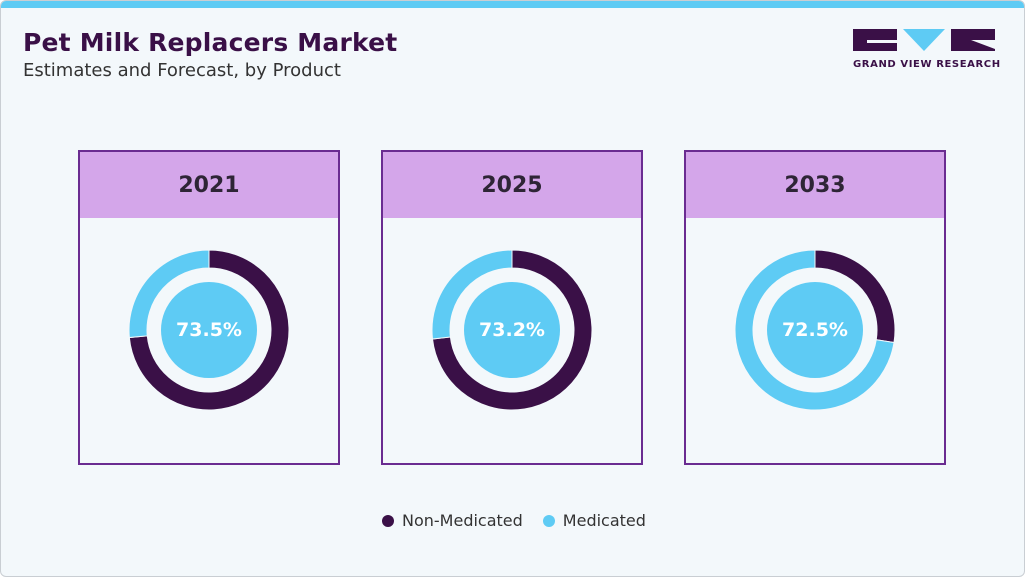 The width and height of the screenshot is (1025, 577). I want to click on donut-chart-2025: 73.2%, so click(512, 330).